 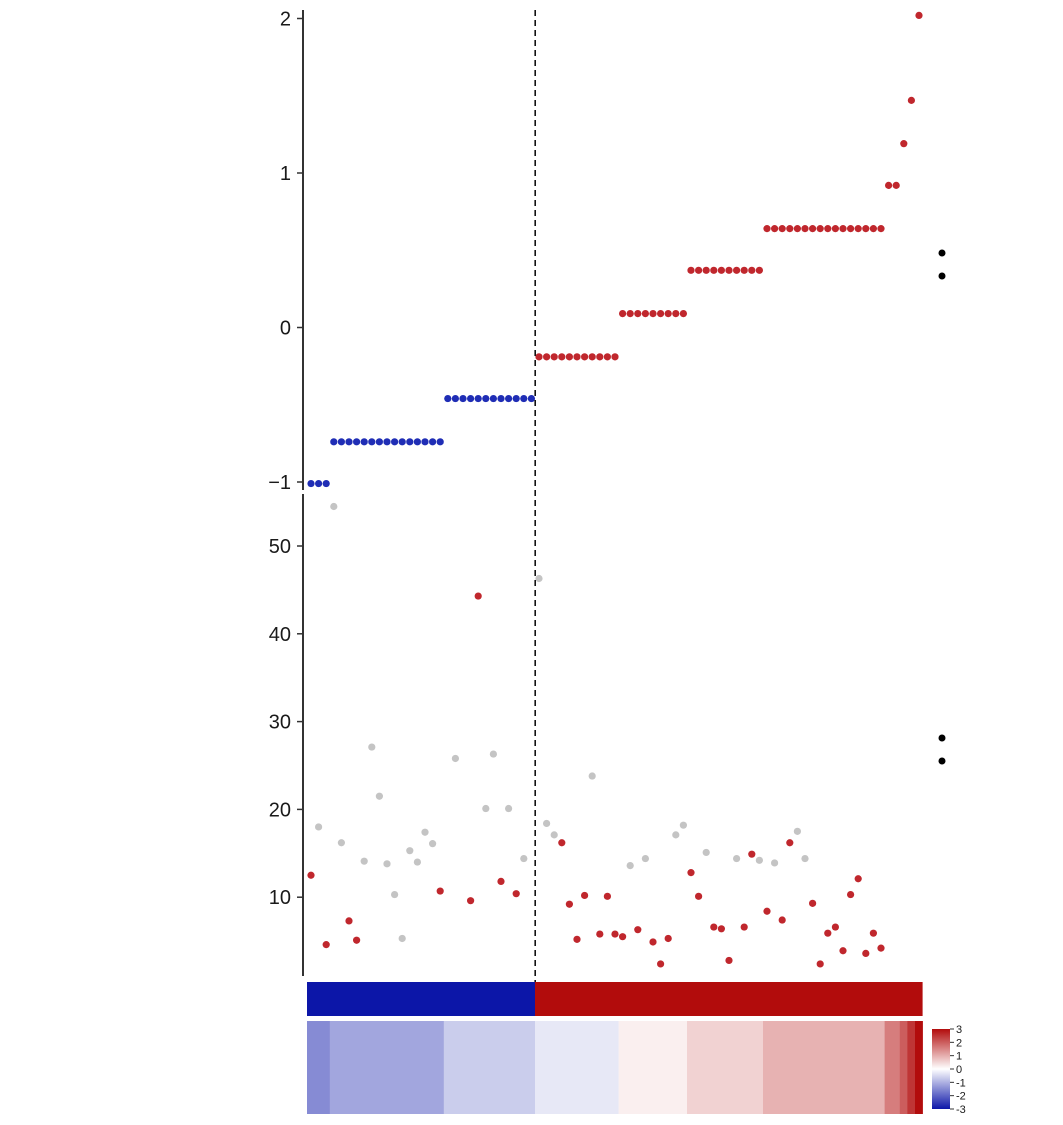 What do you see at coordinates (285, 329) in the screenshot?
I see `risk-score-tick-label: 0` at bounding box center [285, 329].